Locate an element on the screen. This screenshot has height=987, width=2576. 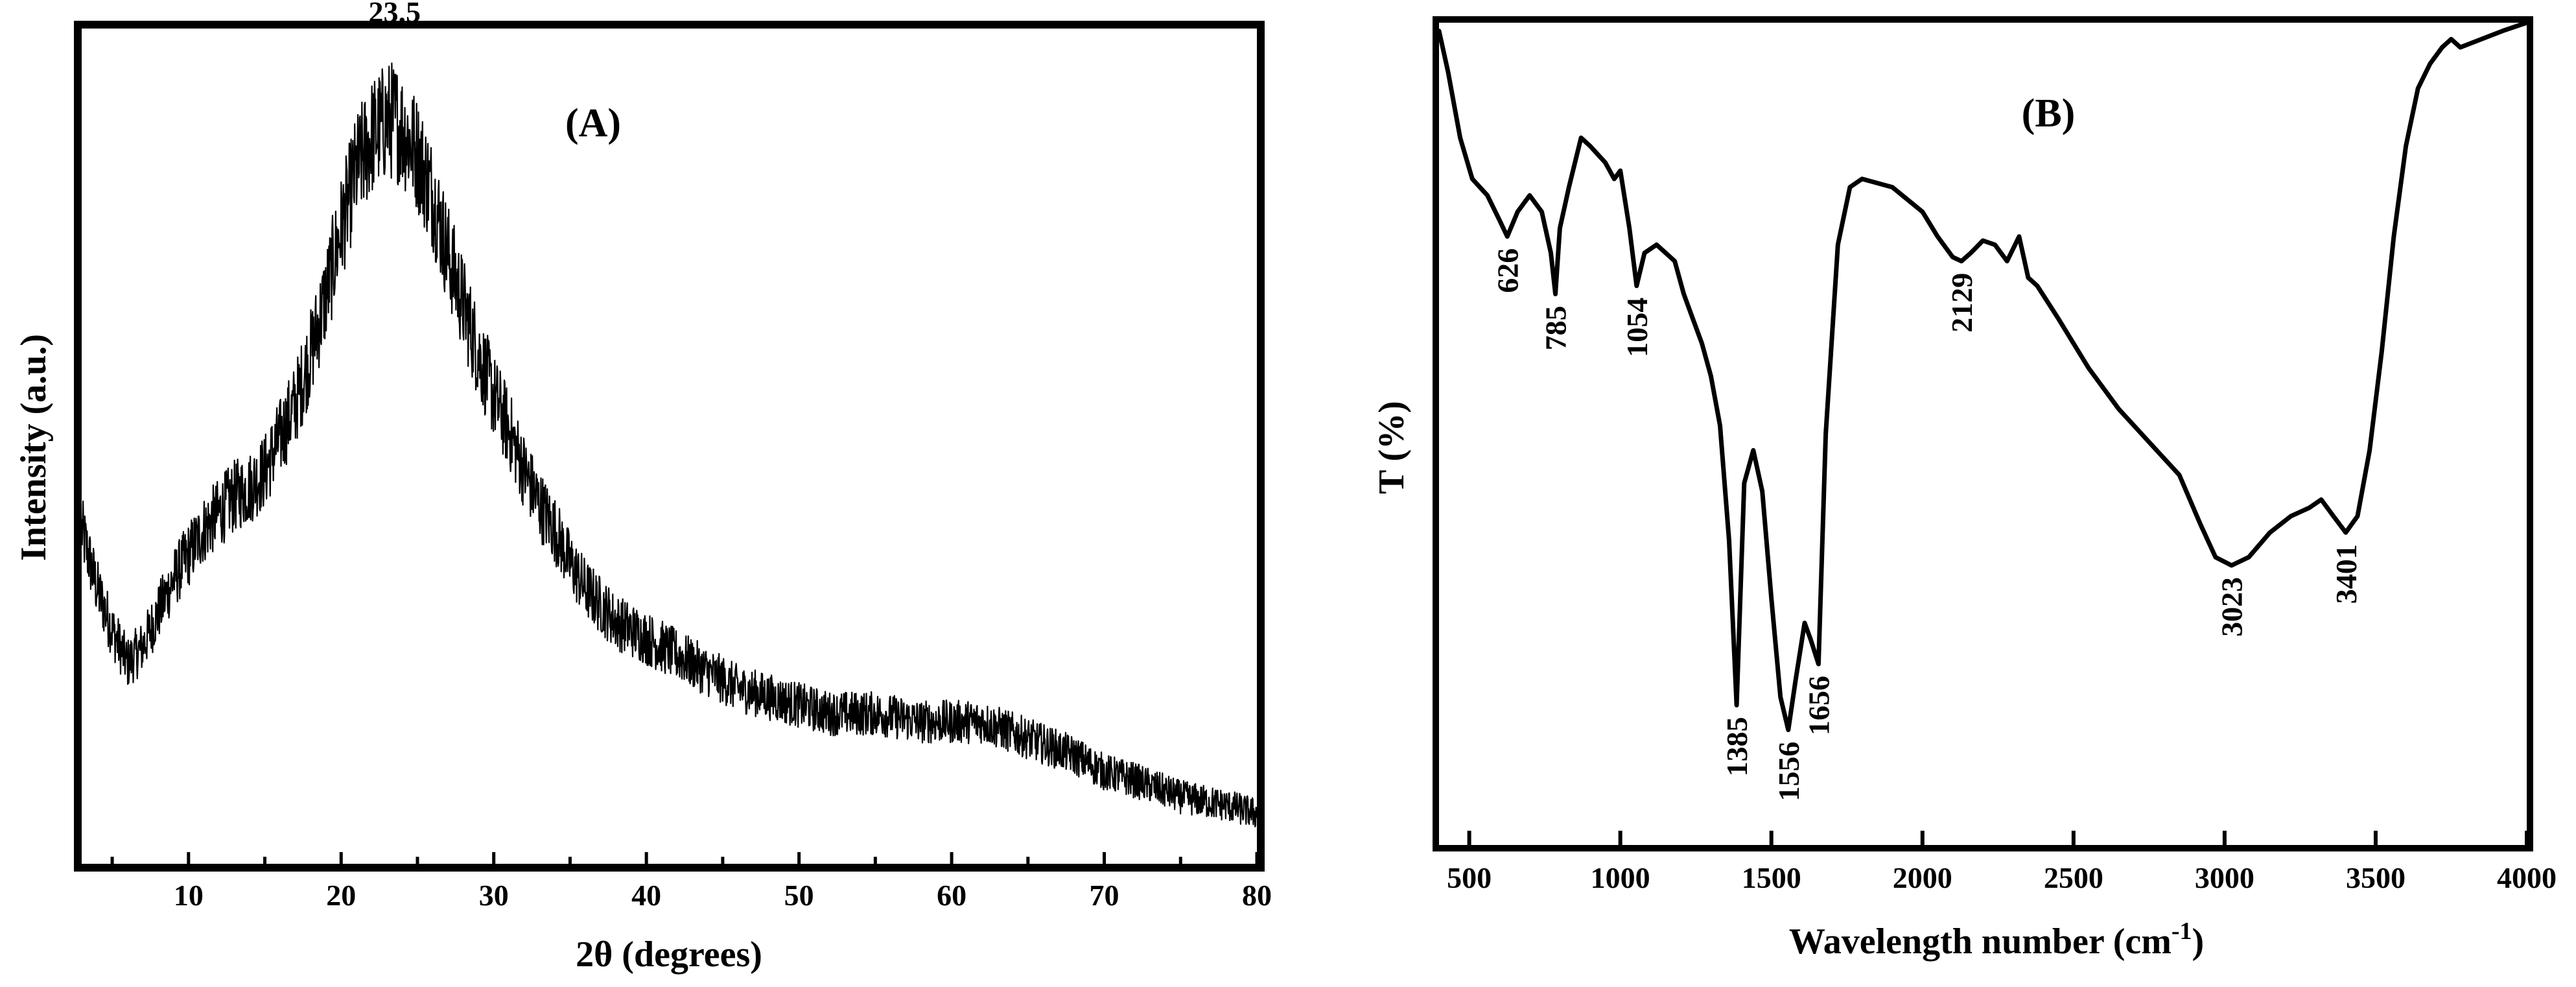
x-tick-label: 1500 is located at coordinates (1771, 877).